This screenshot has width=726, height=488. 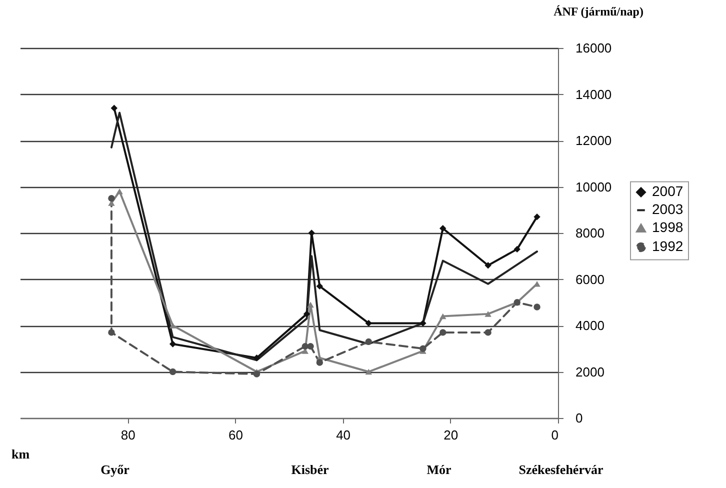 I want to click on y-tick-label: 6000, so click(x=590, y=279).